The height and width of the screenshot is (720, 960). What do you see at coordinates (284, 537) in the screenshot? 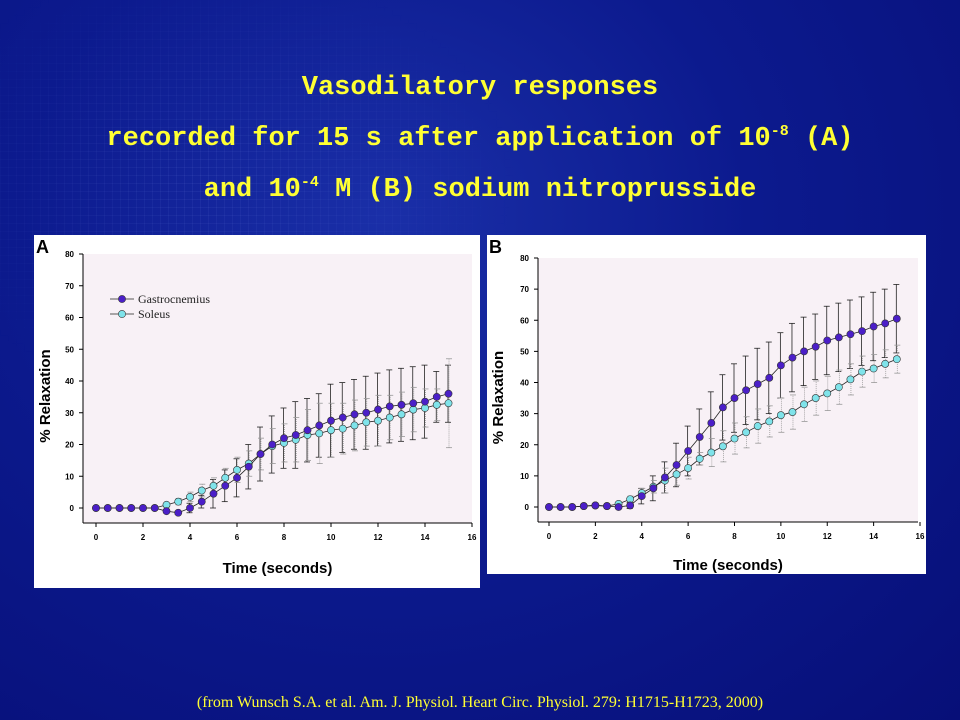
I see `x-tick-label: 8` at bounding box center [284, 537].